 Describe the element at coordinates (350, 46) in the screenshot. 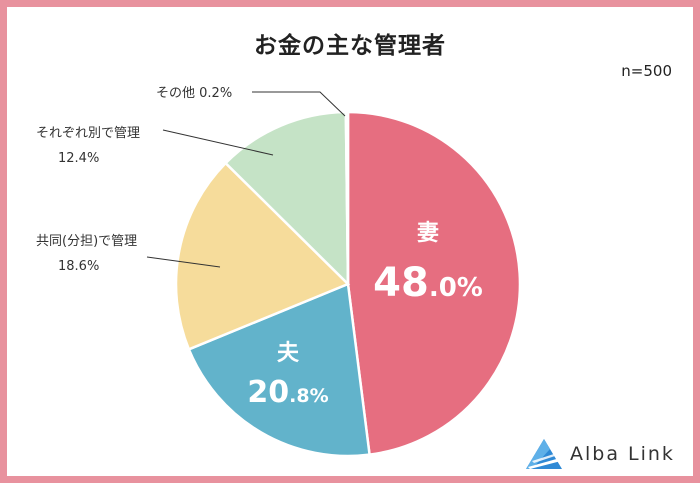

I see `chart-title: お金の主な管理者` at that location.